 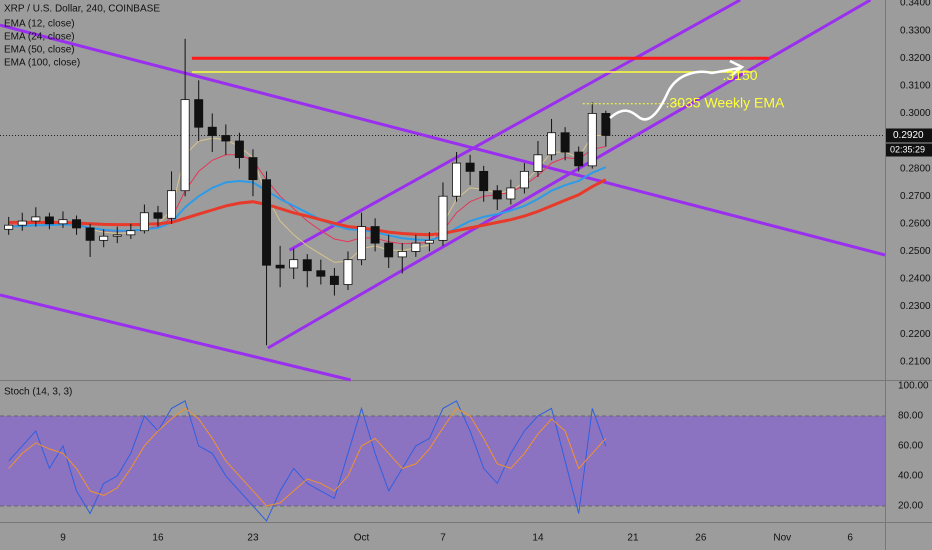 What do you see at coordinates (158, 538) in the screenshot?
I see `x-tick-label: 16` at bounding box center [158, 538].